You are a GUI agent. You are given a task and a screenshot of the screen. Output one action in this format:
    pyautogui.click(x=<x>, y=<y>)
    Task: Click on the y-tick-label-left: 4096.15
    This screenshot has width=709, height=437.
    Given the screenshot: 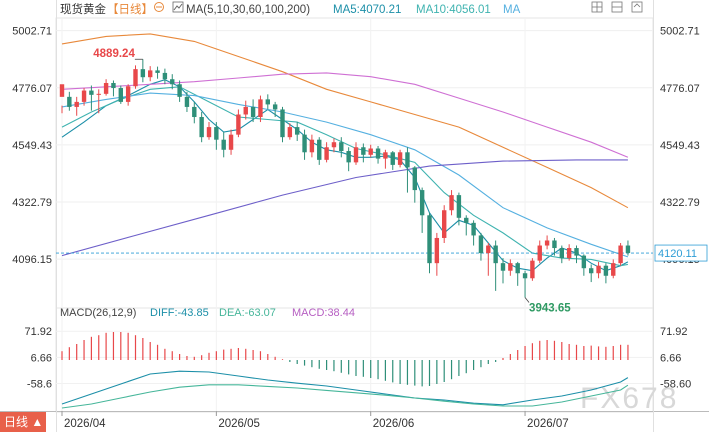 What is the action you would take?
    pyautogui.click(x=32, y=260)
    